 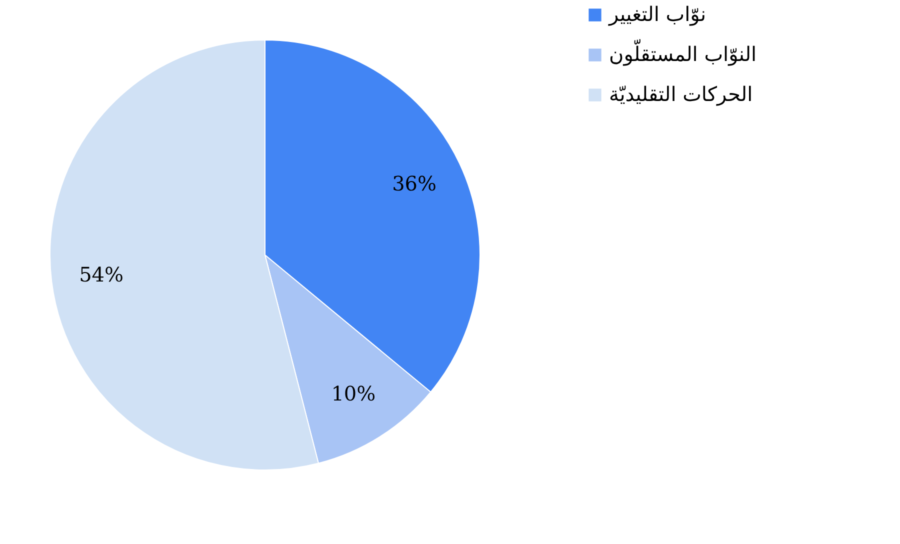 What do you see at coordinates (681, 94) in the screenshot?
I see `legend-label: الحركات التقليديّة` at bounding box center [681, 94].